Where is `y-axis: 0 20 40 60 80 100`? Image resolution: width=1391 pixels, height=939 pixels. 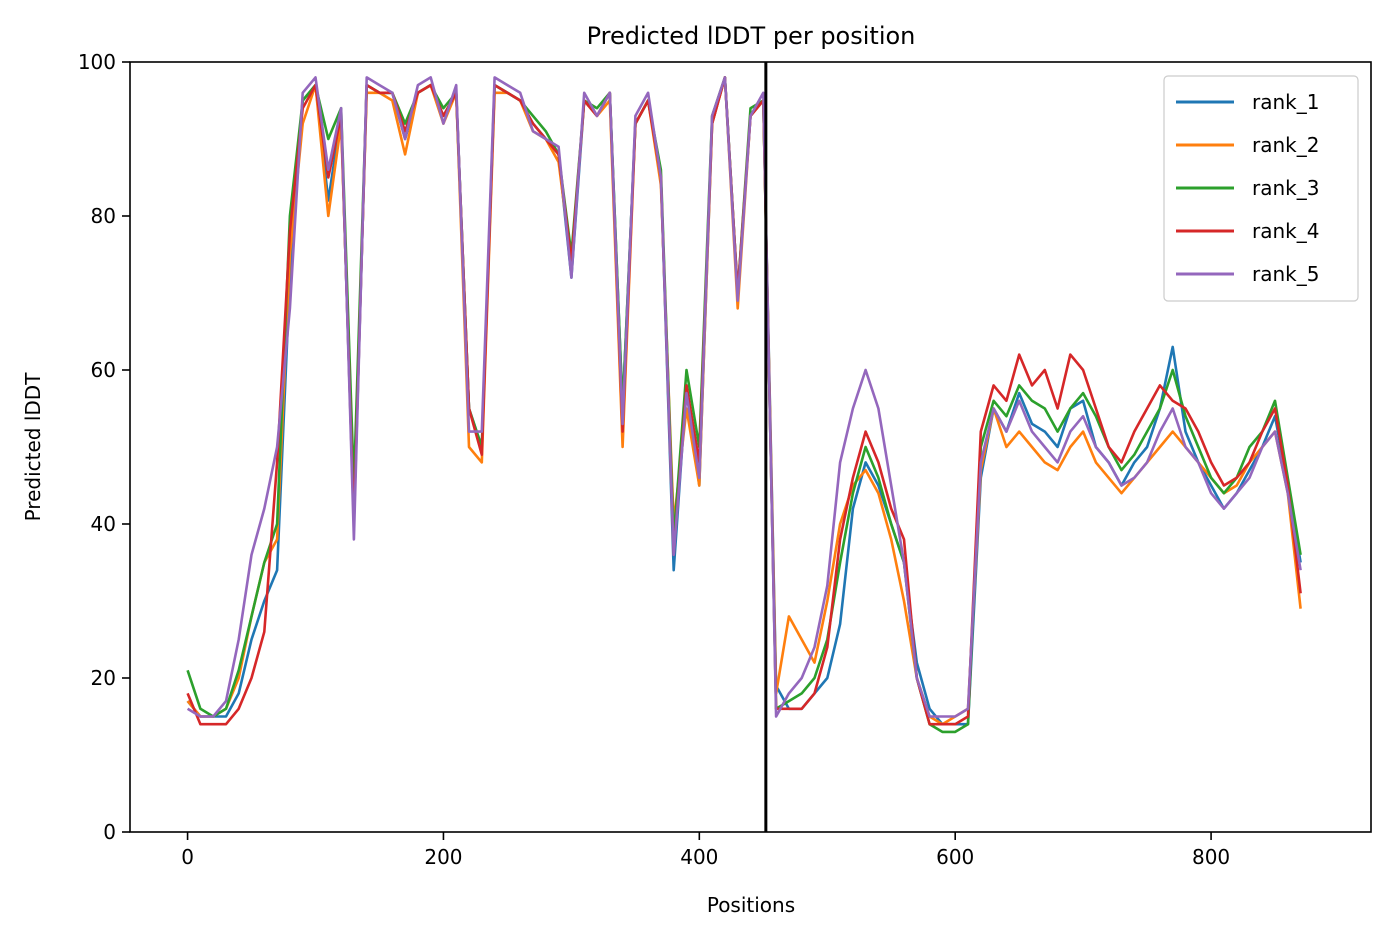
y-axis: 0 20 40 60 80 100 is located at coordinates (104, 447).